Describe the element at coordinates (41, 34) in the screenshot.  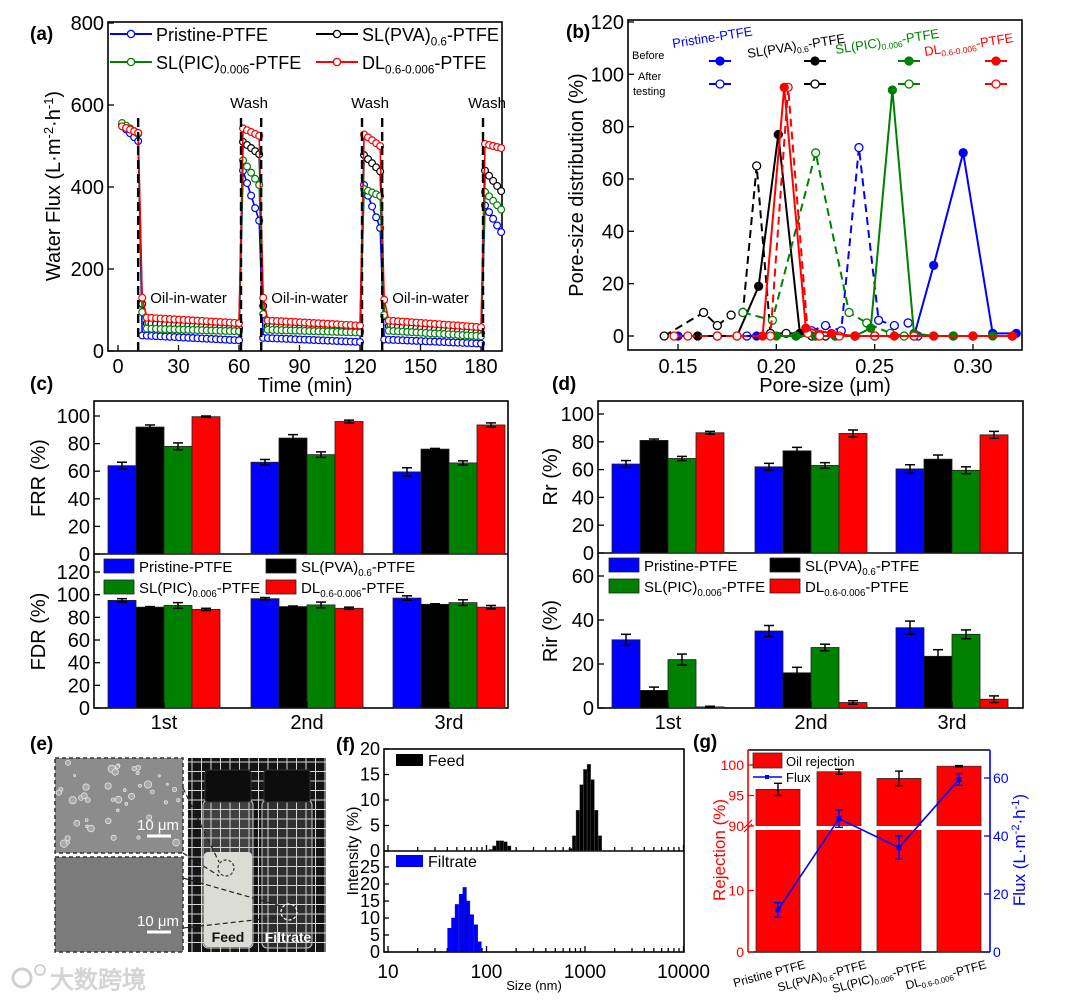
I see `panel-label-a: (a)` at that location.